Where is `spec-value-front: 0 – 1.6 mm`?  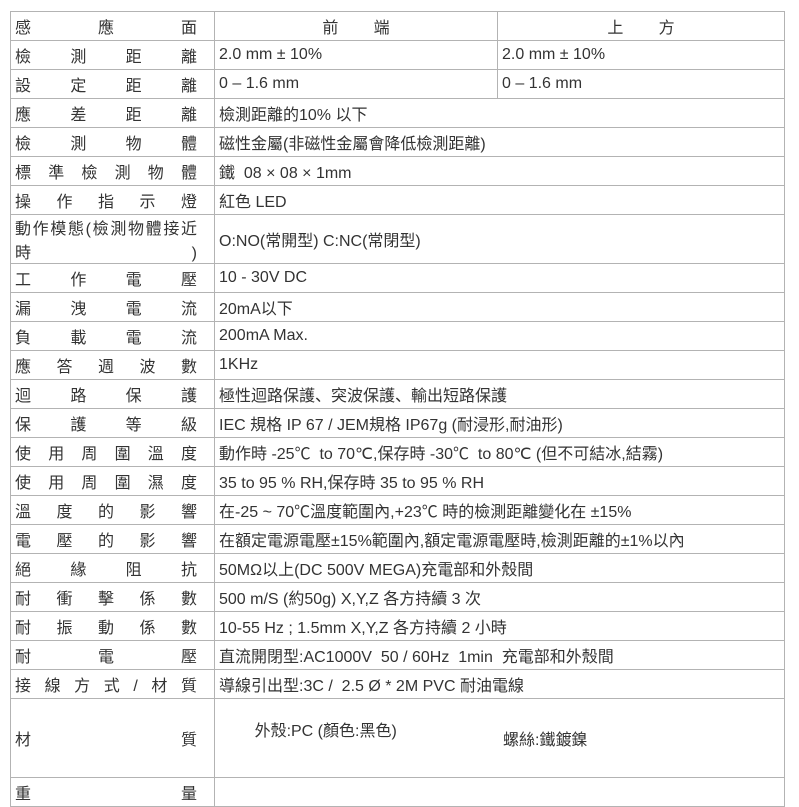
spec-value-front: 0 – 1.6 mm is located at coordinates (356, 84).